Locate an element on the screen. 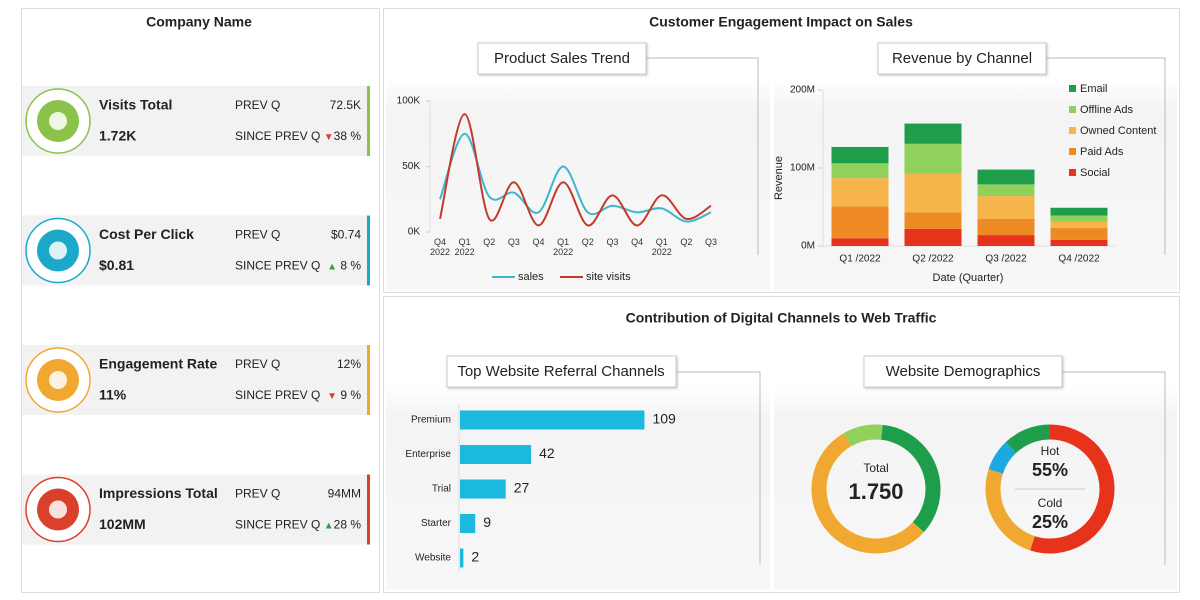 This screenshot has width=1200, height=600. value-label: 9 is located at coordinates (487, 522).